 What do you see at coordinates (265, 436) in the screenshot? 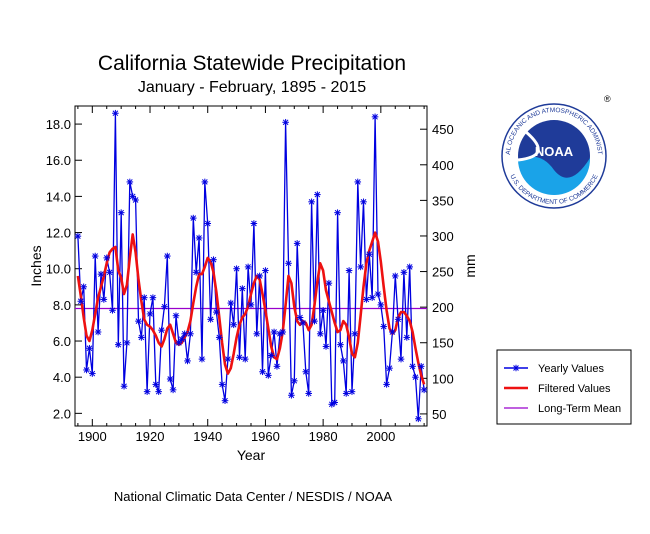
I see `x-tick-label: 1960` at bounding box center [265, 436].